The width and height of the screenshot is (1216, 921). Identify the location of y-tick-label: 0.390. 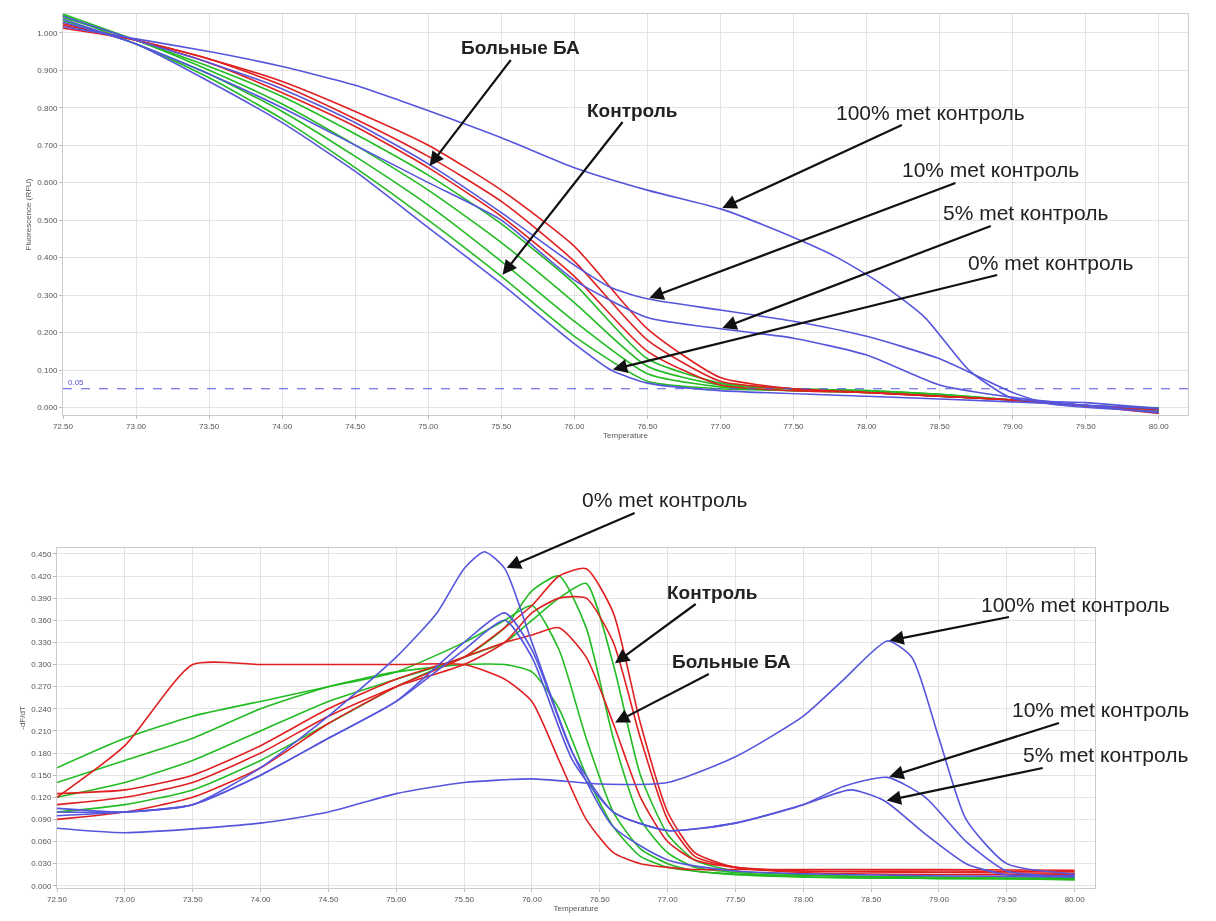
(41, 598).